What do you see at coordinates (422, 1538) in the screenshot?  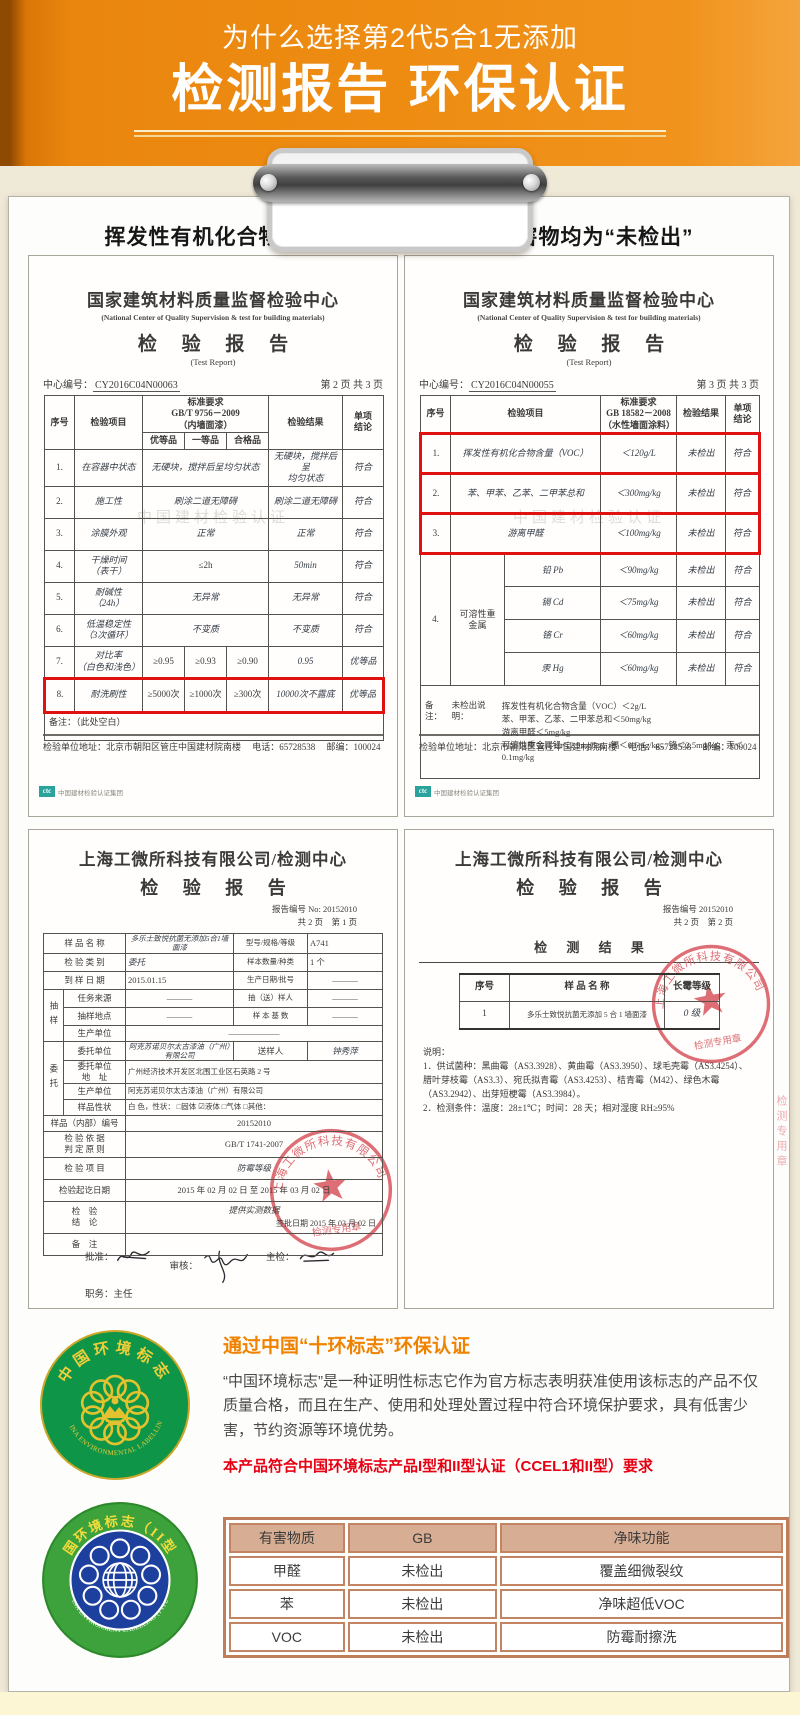 I see `th-static: GB` at bounding box center [422, 1538].